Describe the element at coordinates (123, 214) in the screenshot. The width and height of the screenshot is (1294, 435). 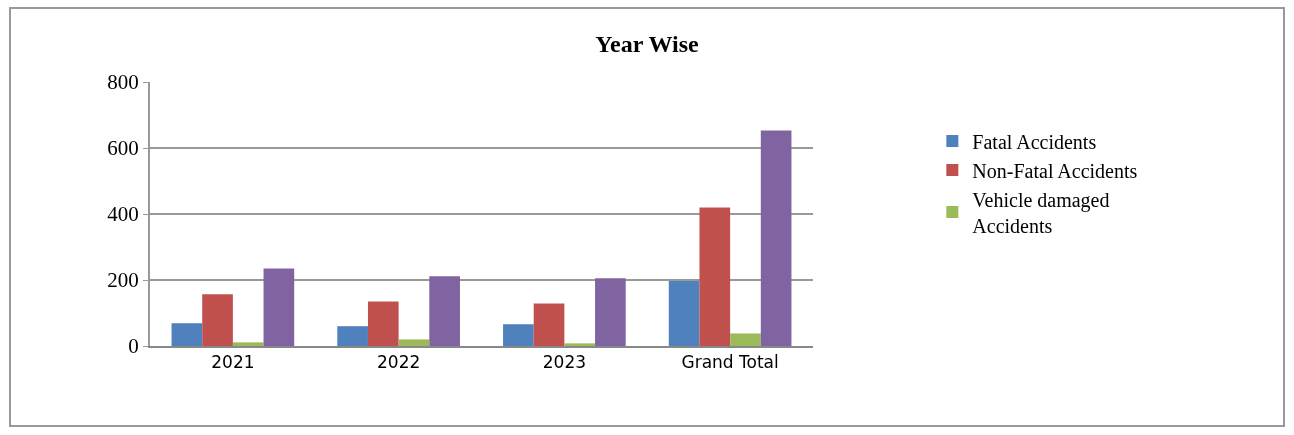
I see `y-tick-label: 400` at that location.